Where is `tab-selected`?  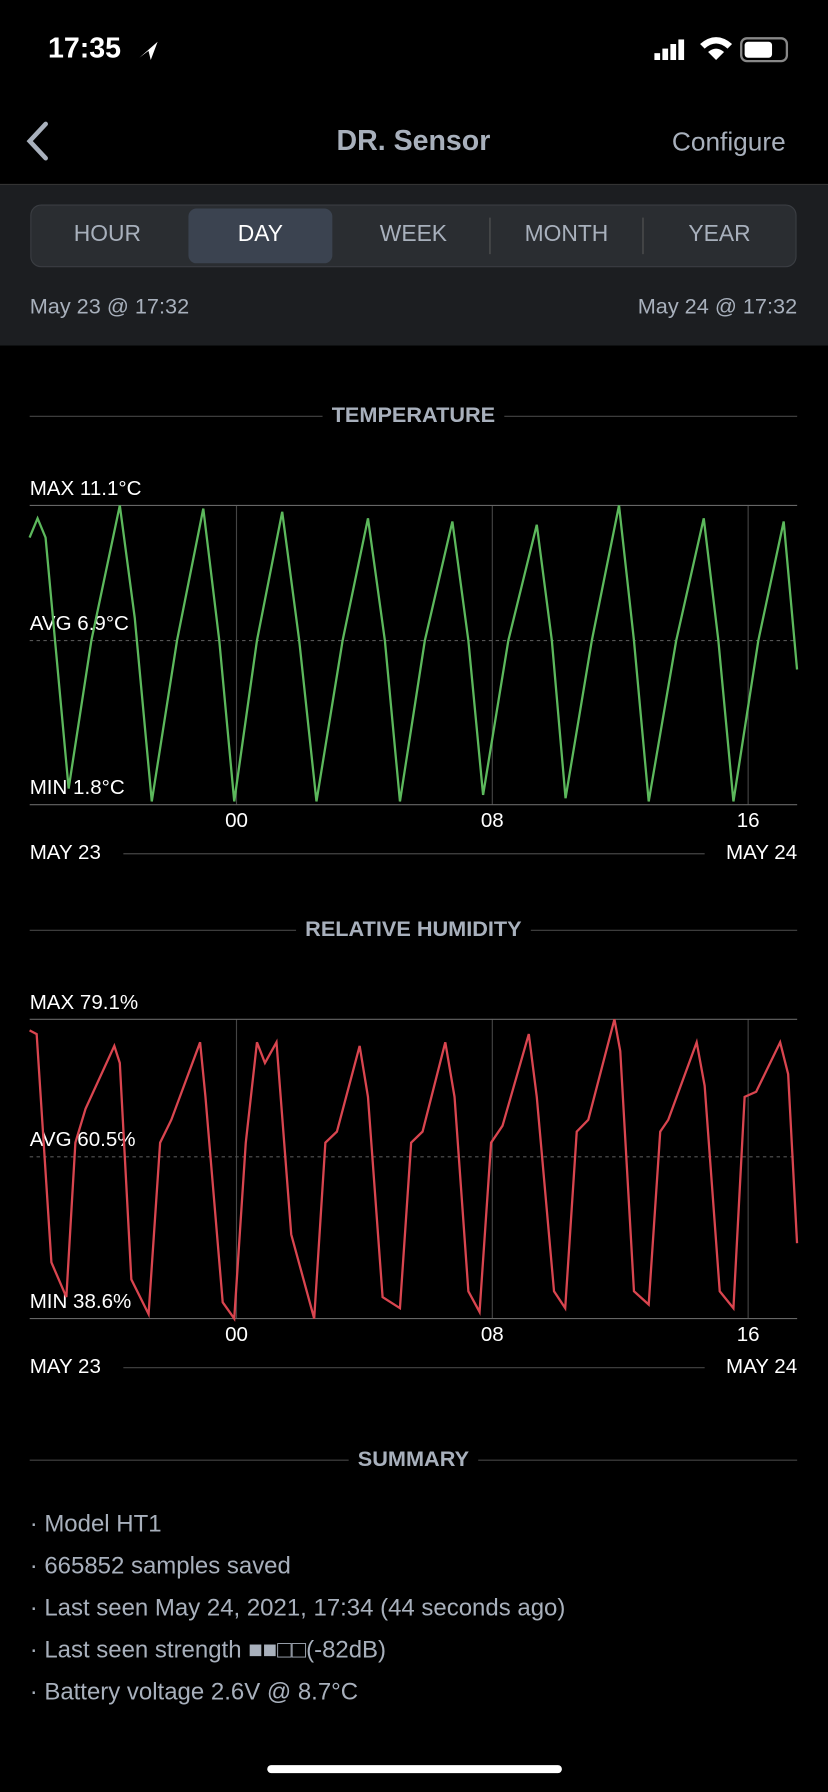 tab-selected is located at coordinates (260, 236).